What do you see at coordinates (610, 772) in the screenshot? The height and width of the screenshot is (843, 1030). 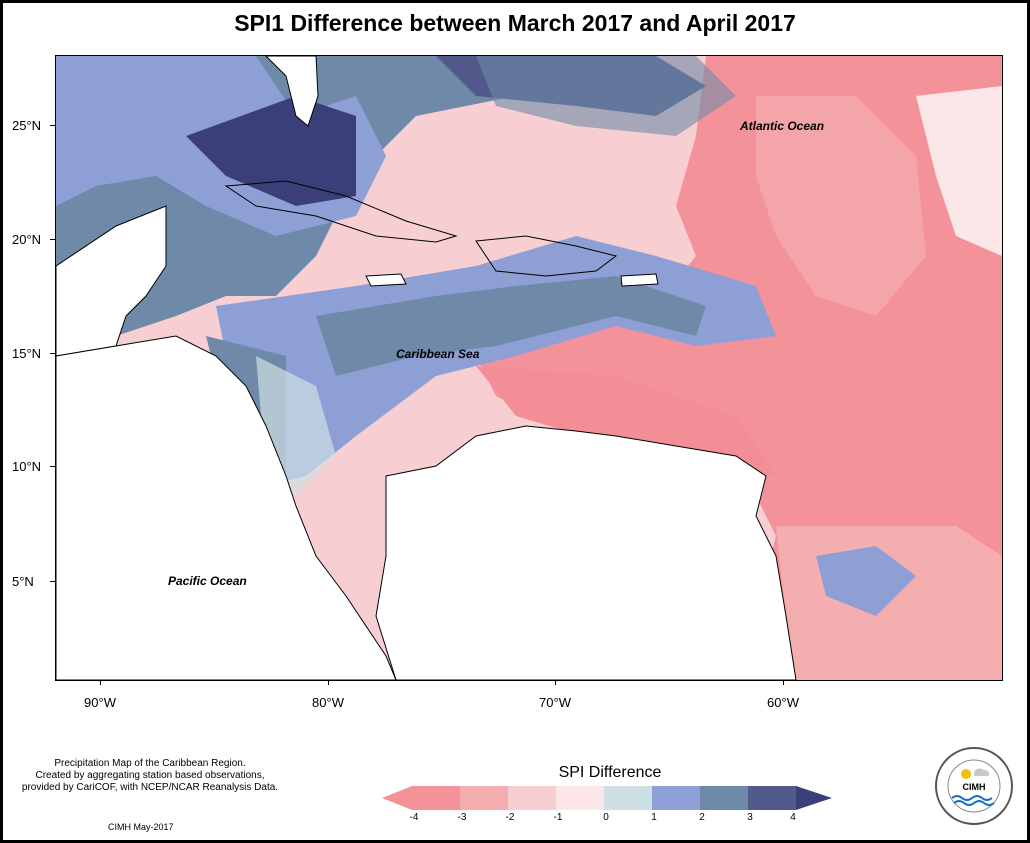 I see `legend-title: SPI Difference` at bounding box center [610, 772].